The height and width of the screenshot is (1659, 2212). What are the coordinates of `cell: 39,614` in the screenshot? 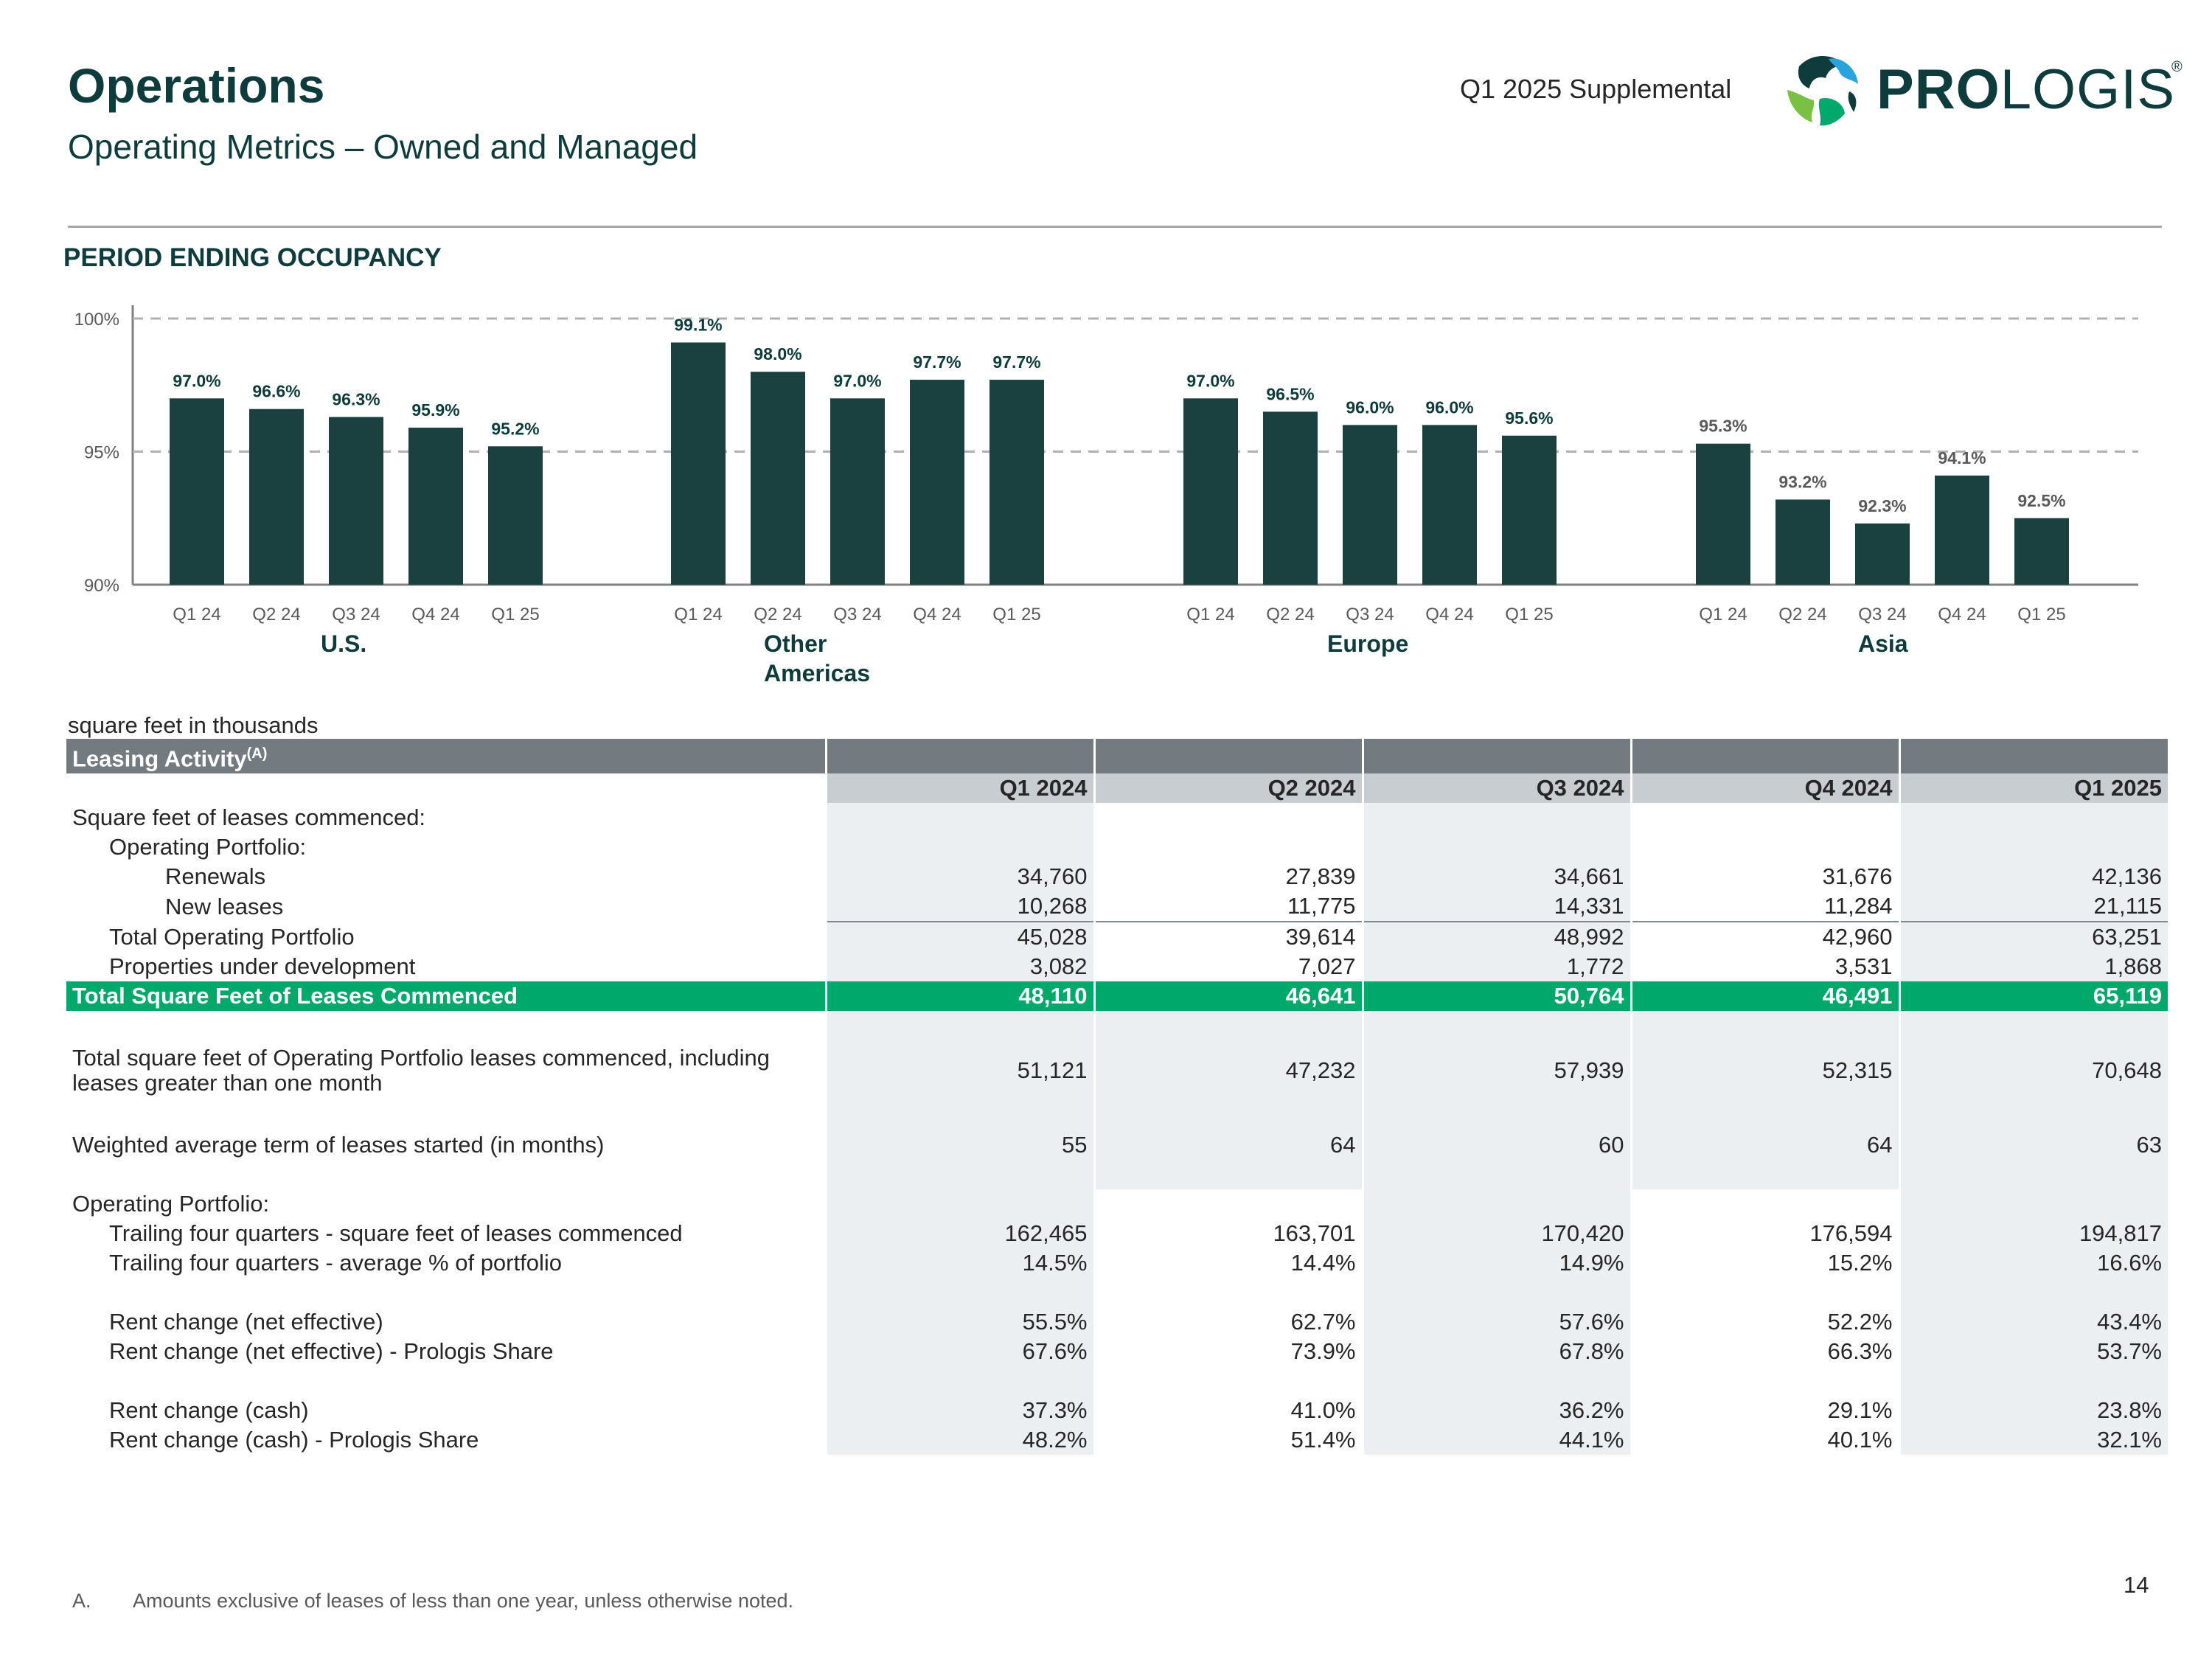 It's located at (1228, 937).